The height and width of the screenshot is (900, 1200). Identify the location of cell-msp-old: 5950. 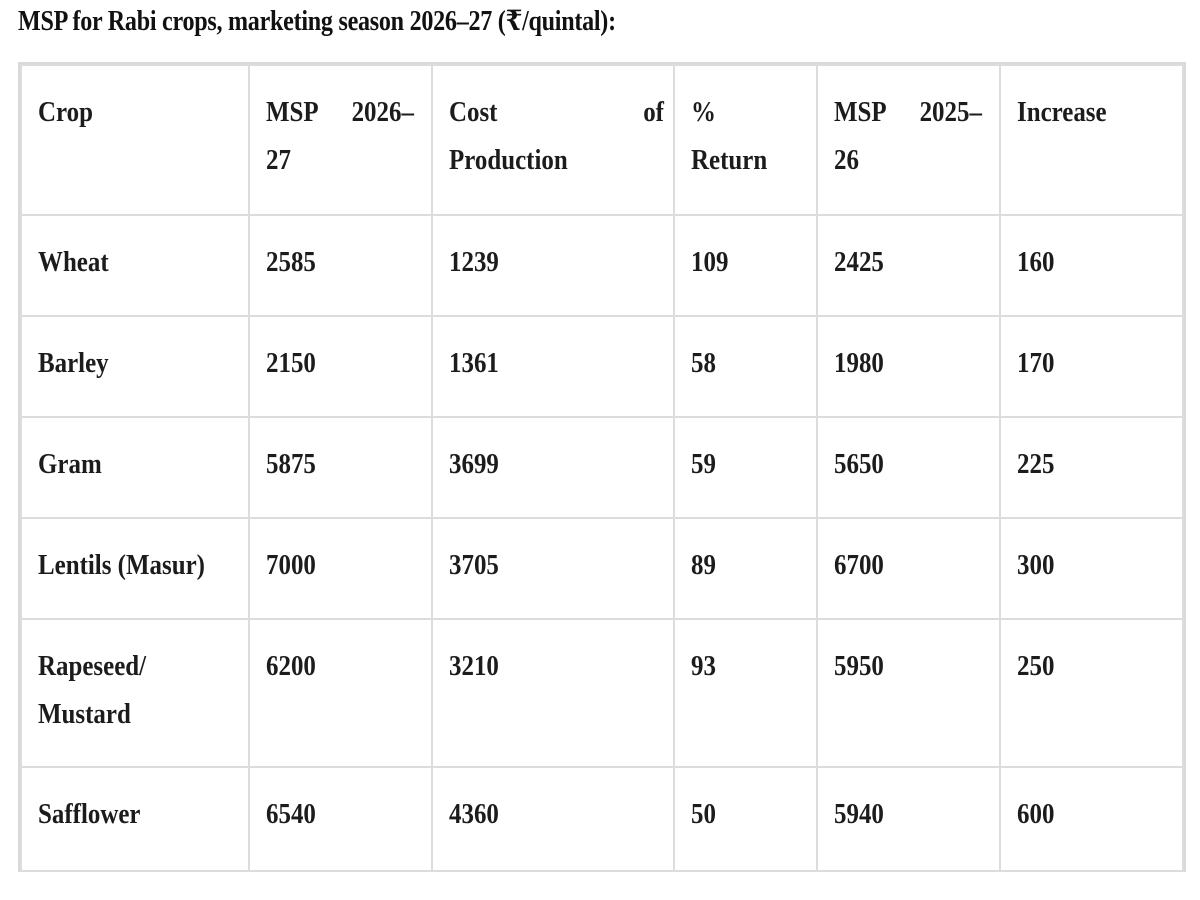
(908, 693).